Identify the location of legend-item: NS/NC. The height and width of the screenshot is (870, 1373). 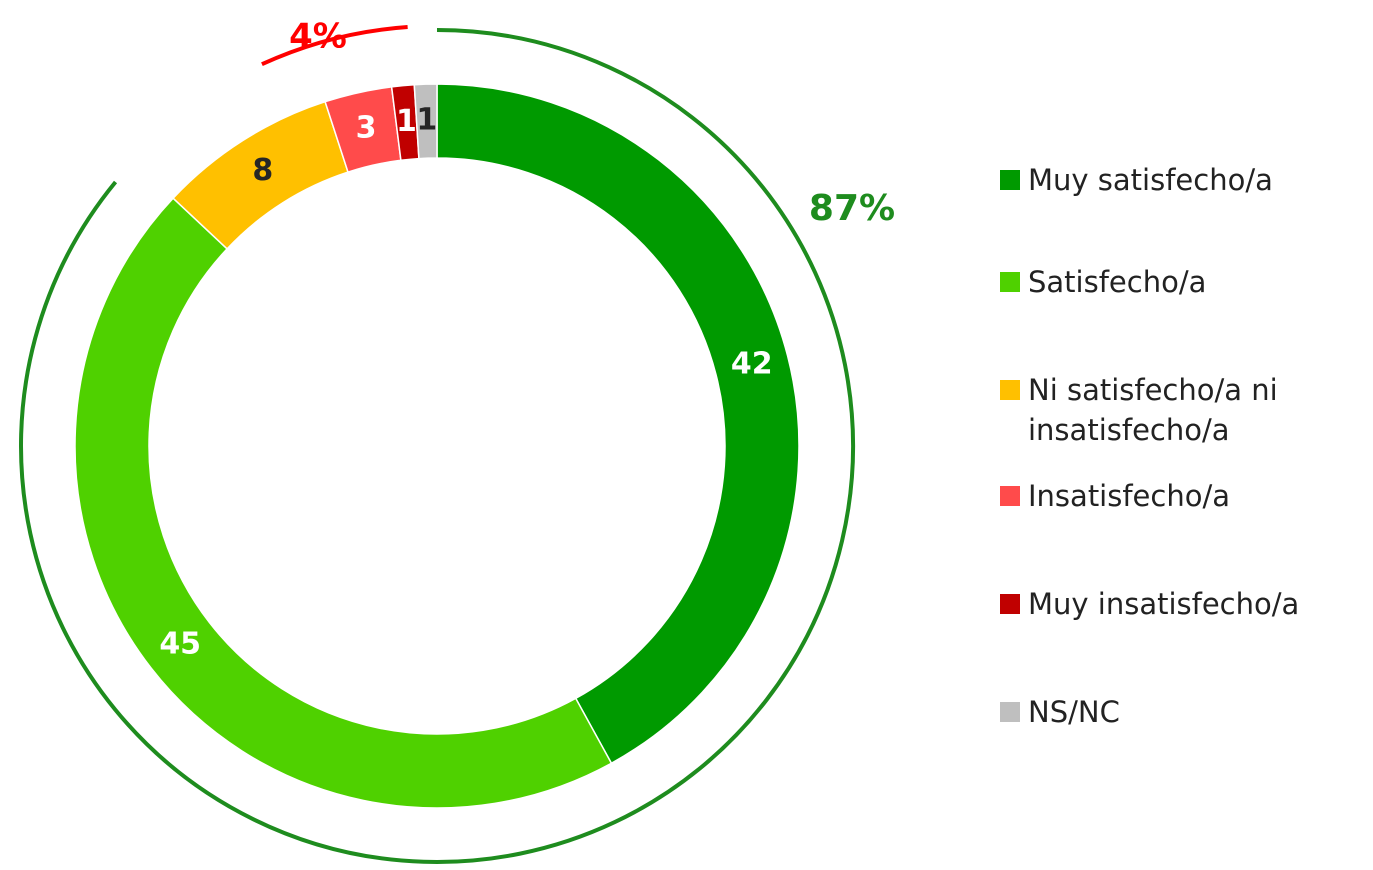
(1060, 712).